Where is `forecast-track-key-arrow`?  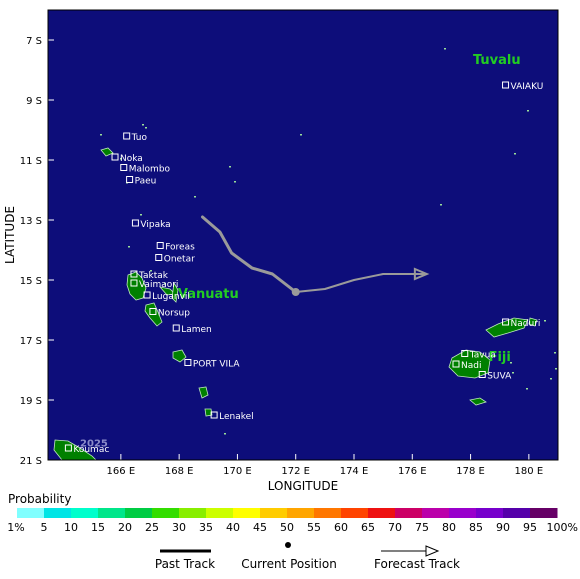 forecast-track-key-arrow is located at coordinates (432, 551).